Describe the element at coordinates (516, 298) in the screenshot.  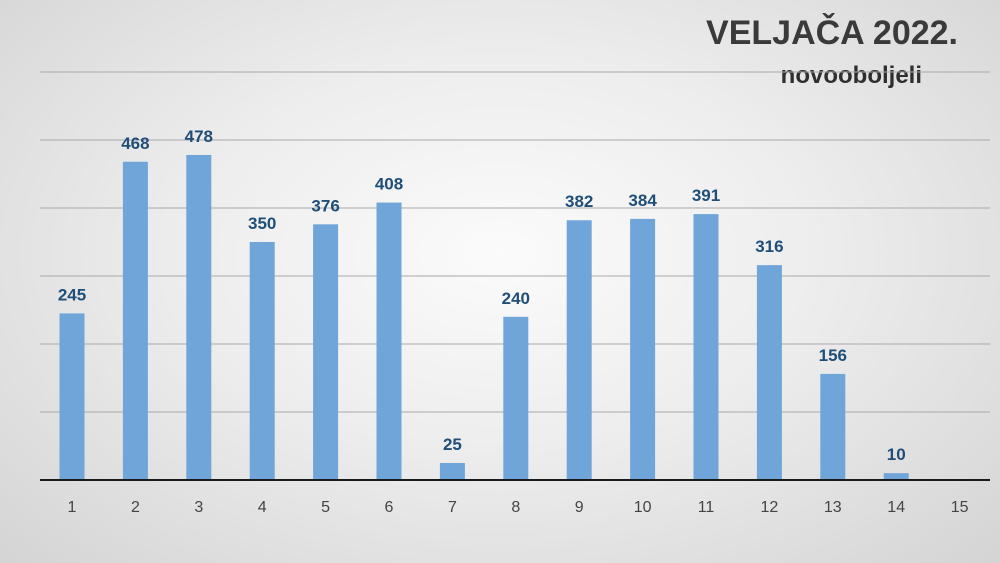
I see `data-label-8: 240` at that location.